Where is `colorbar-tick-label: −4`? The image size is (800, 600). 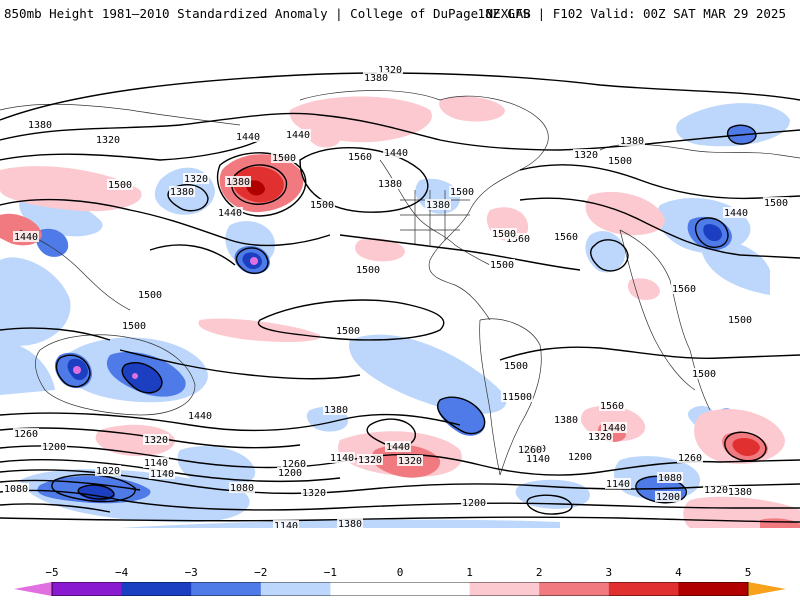 colorbar-tick-label: −4 is located at coordinates (121, 572).